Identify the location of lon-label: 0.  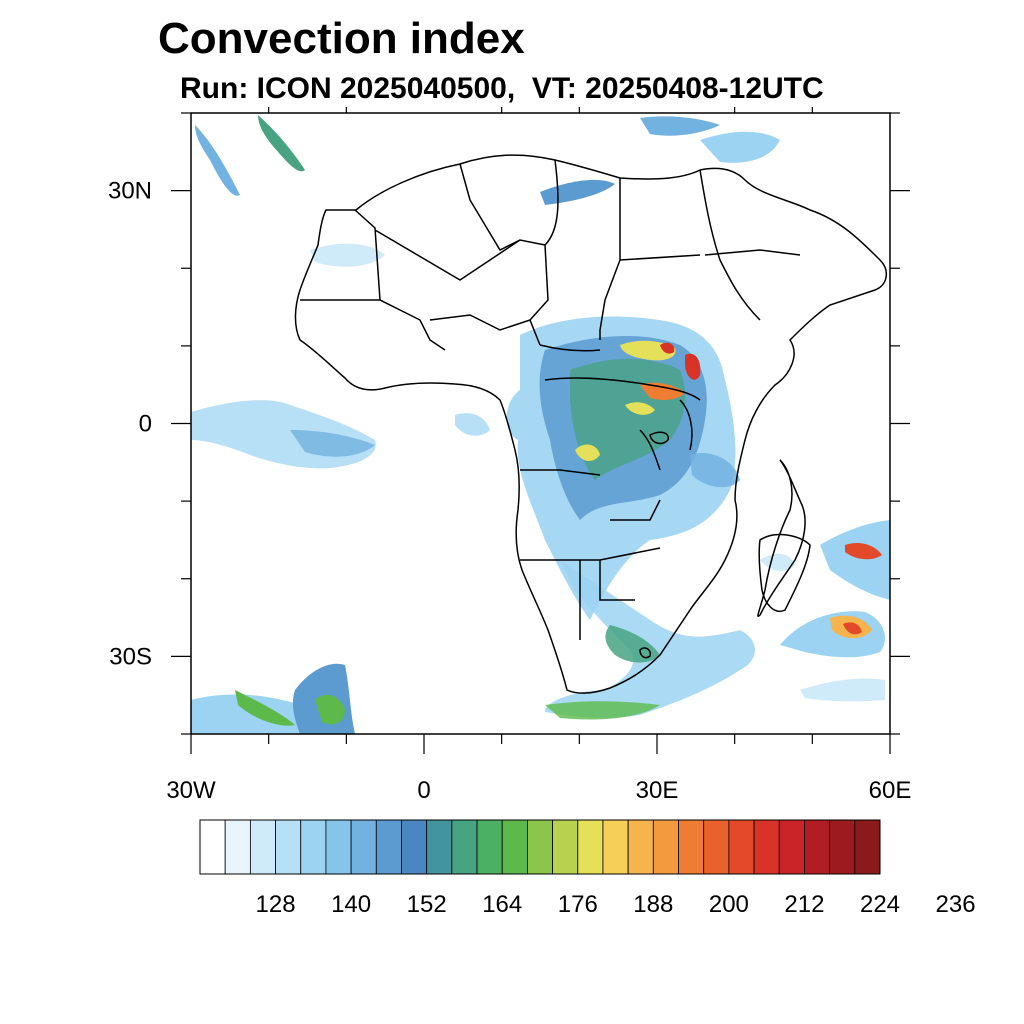
(423, 790).